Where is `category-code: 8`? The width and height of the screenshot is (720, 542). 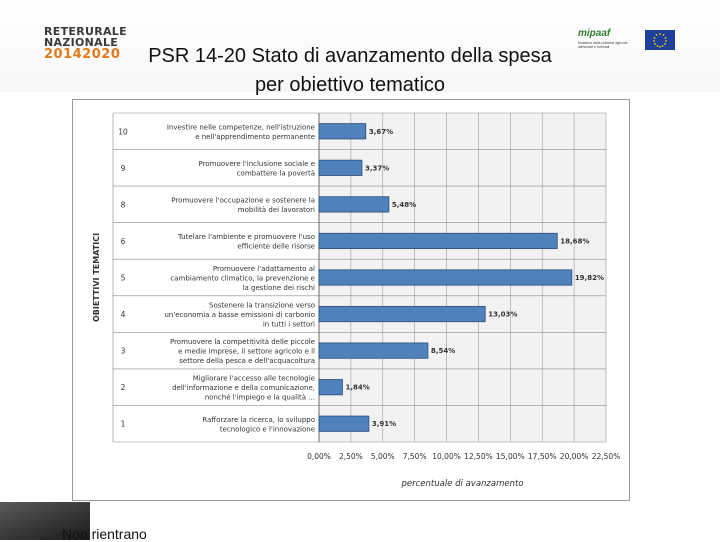
category-code: 8 is located at coordinates (123, 204).